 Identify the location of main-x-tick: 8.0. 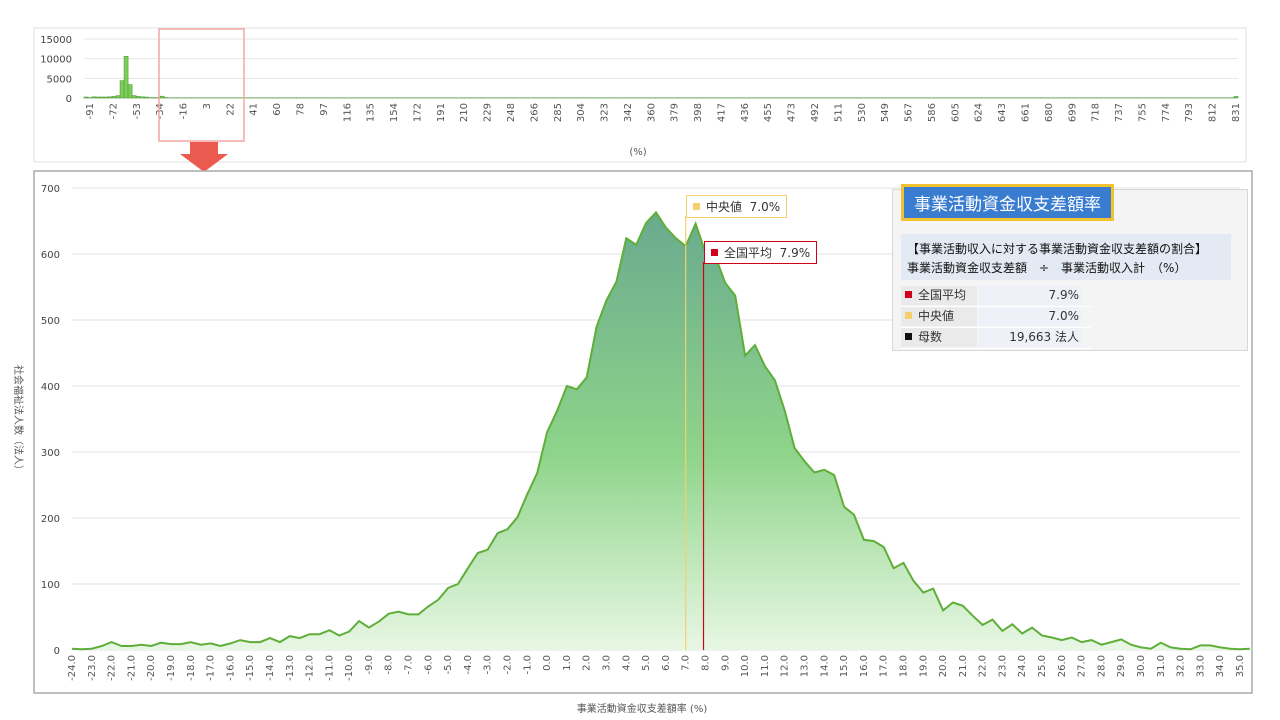
(705, 663).